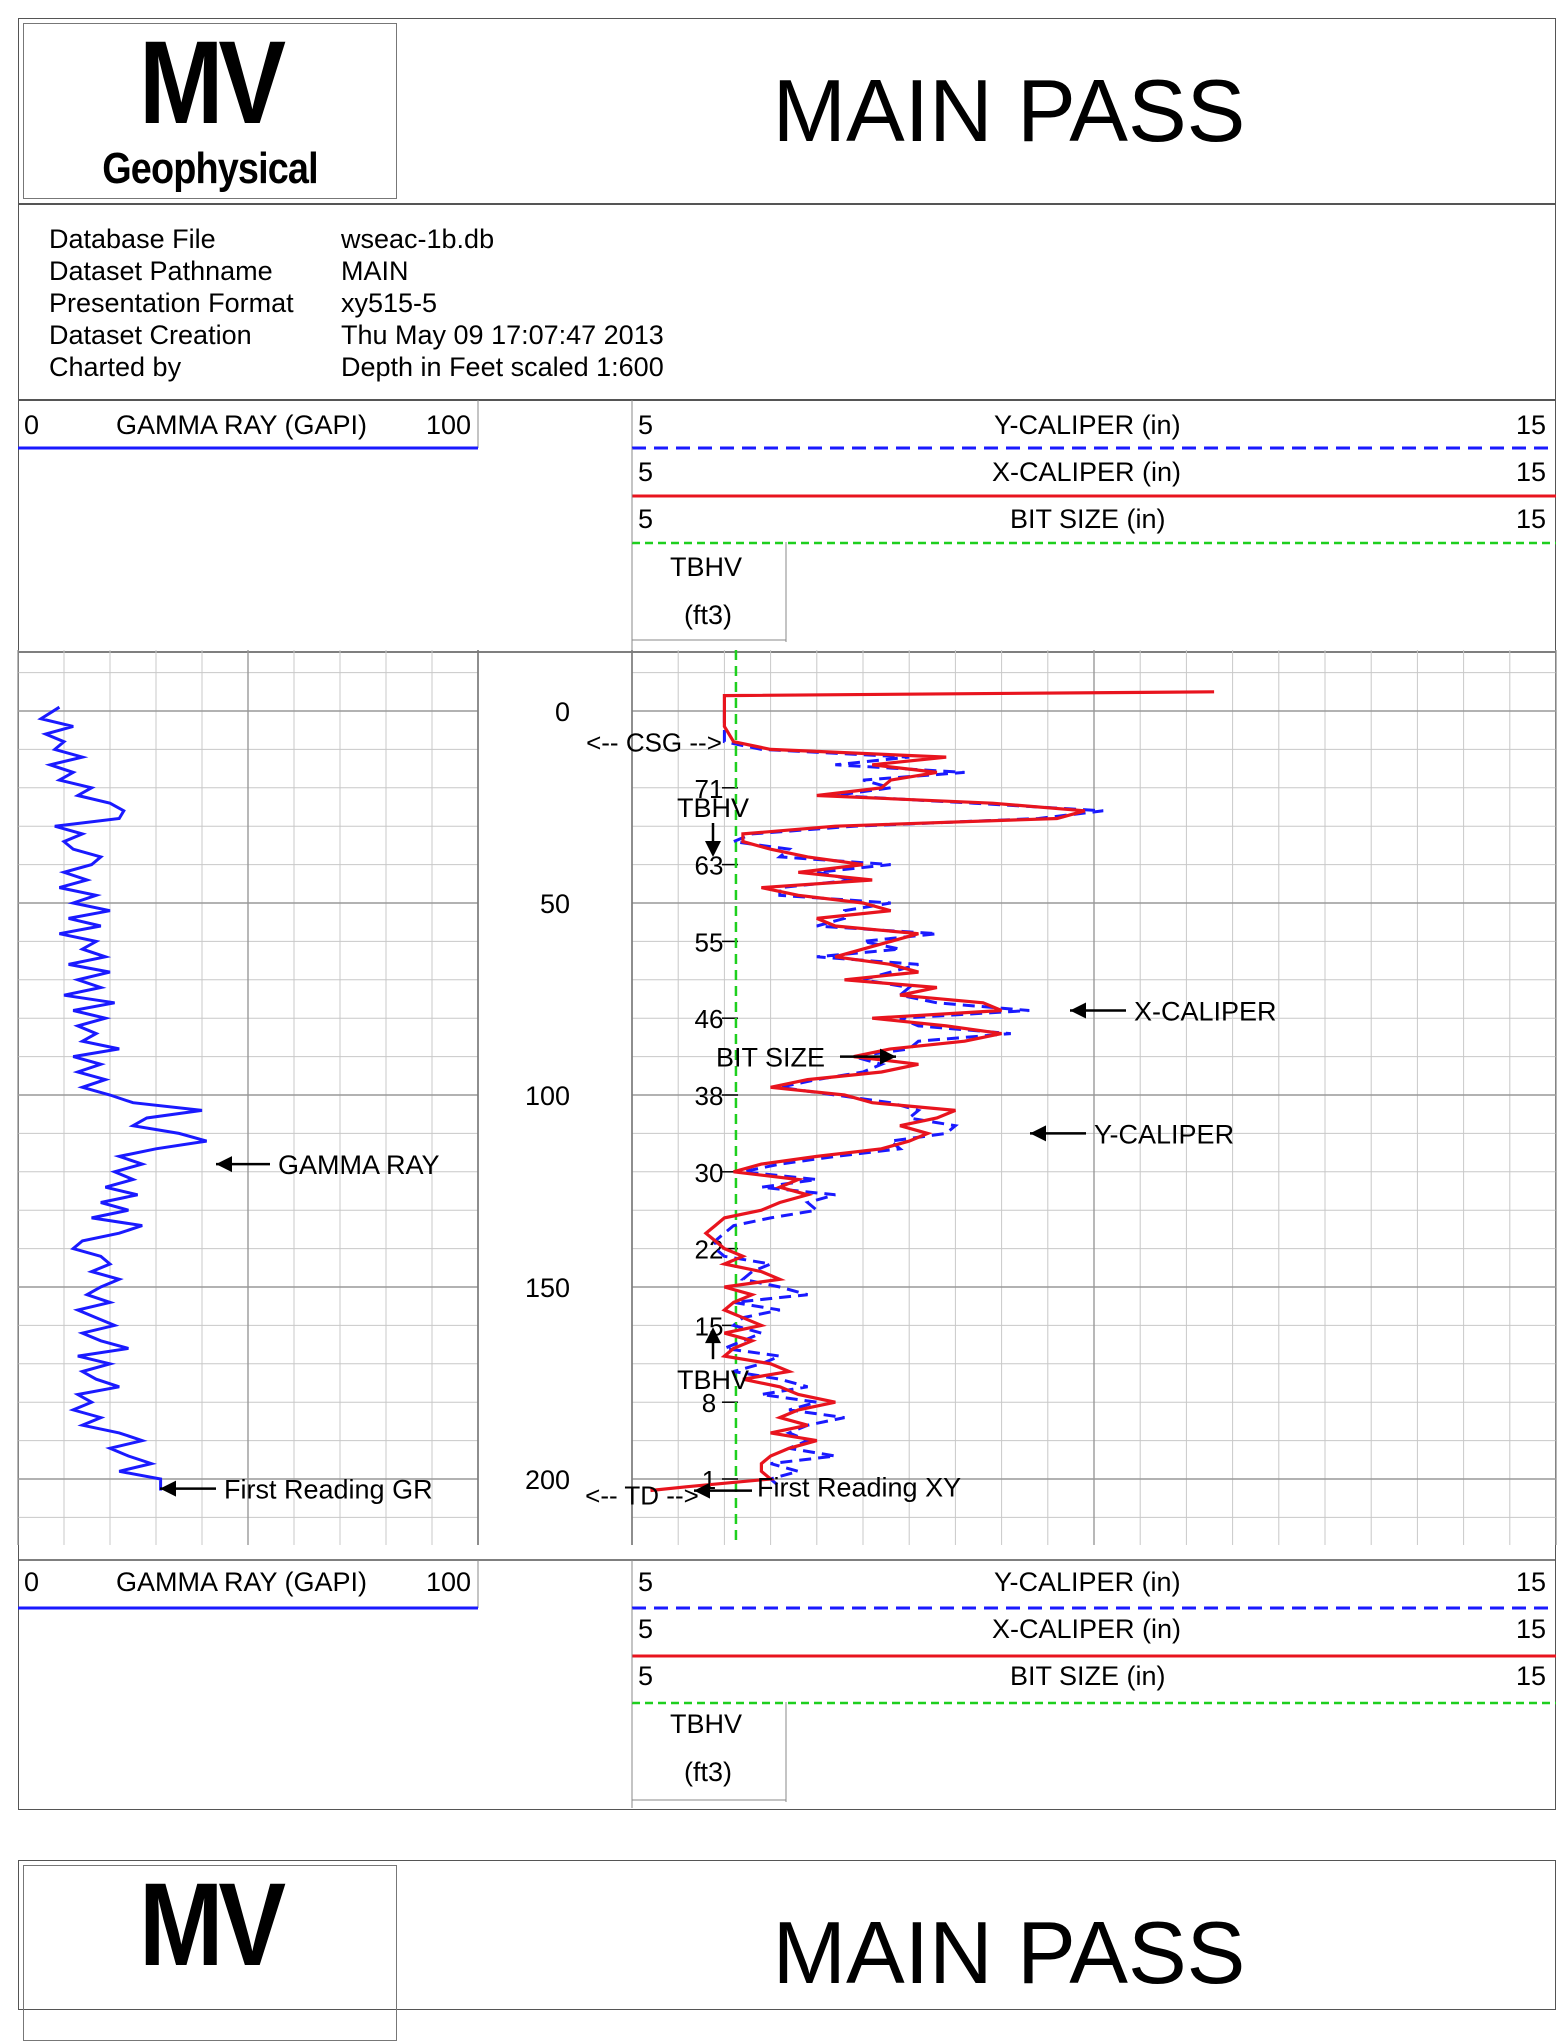 The image size is (1568, 2041). What do you see at coordinates (210, 168) in the screenshot?
I see `logo-name: Geophysical` at bounding box center [210, 168].